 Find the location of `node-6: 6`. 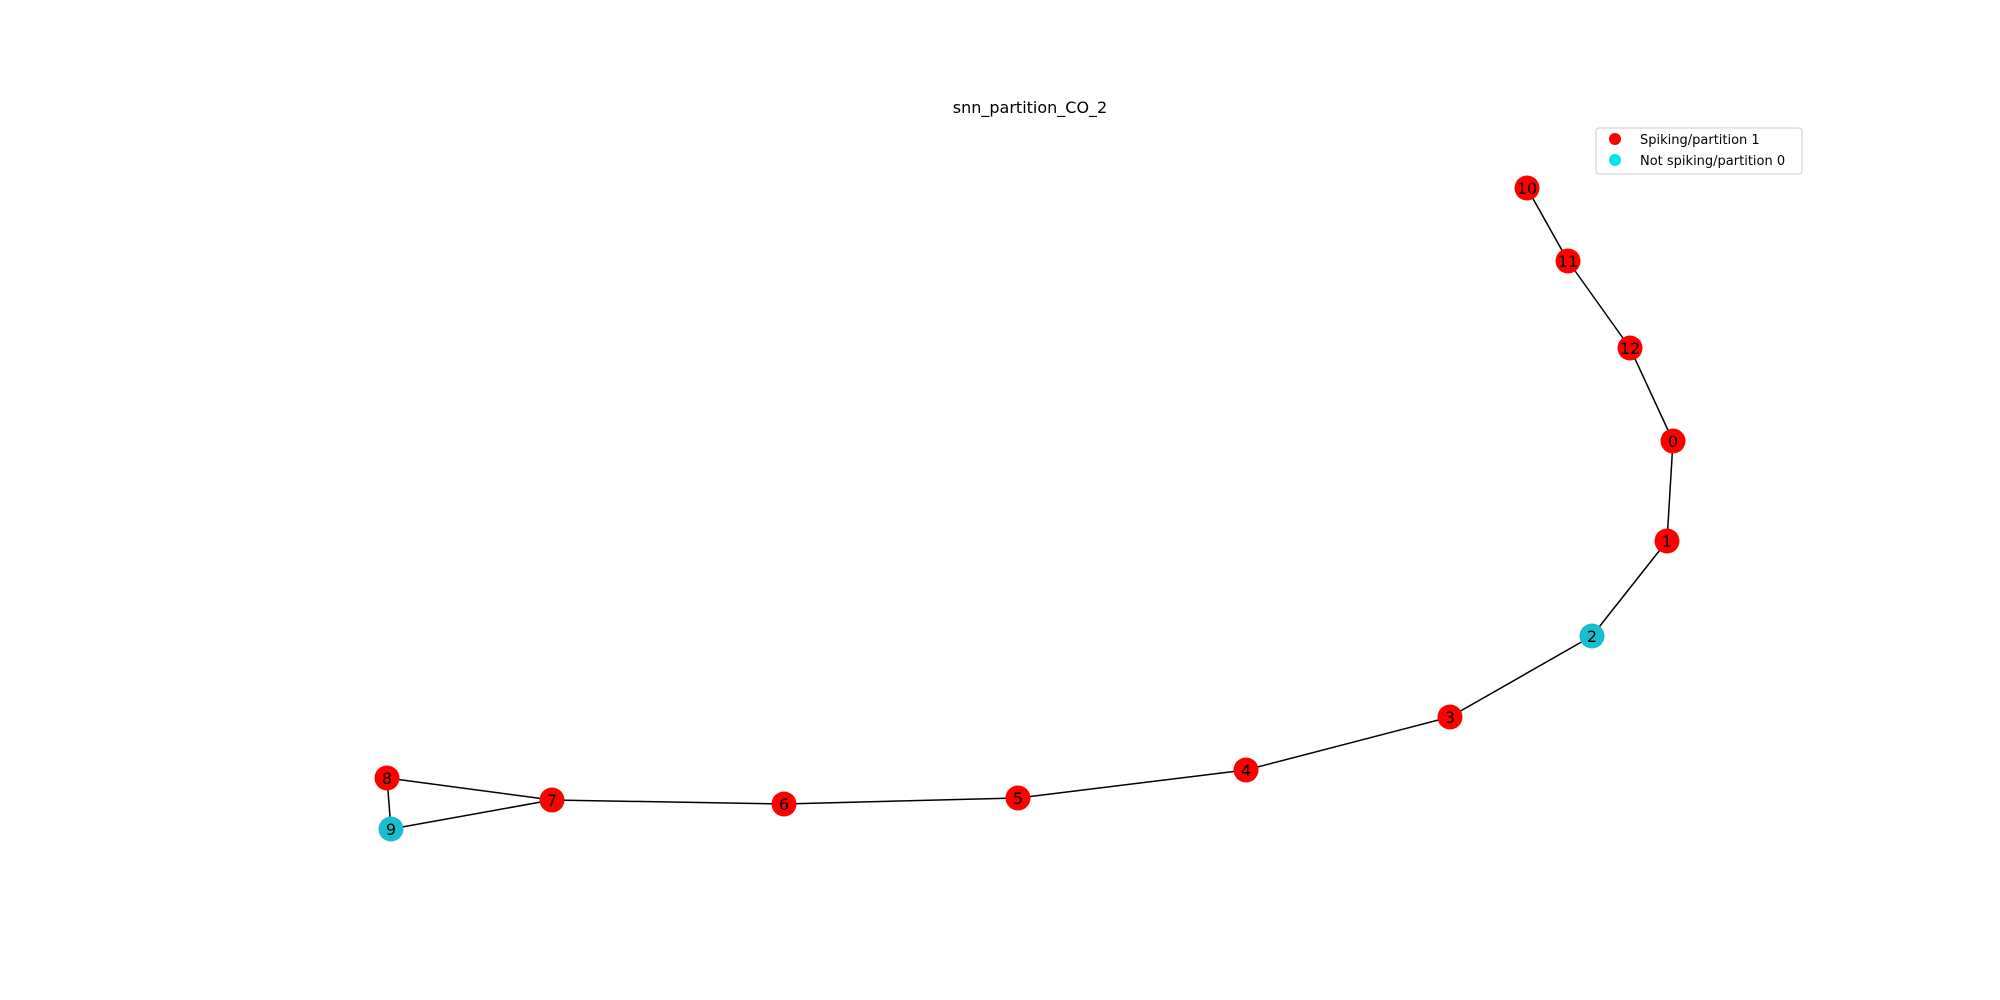

node-6: 6 is located at coordinates (784, 804).